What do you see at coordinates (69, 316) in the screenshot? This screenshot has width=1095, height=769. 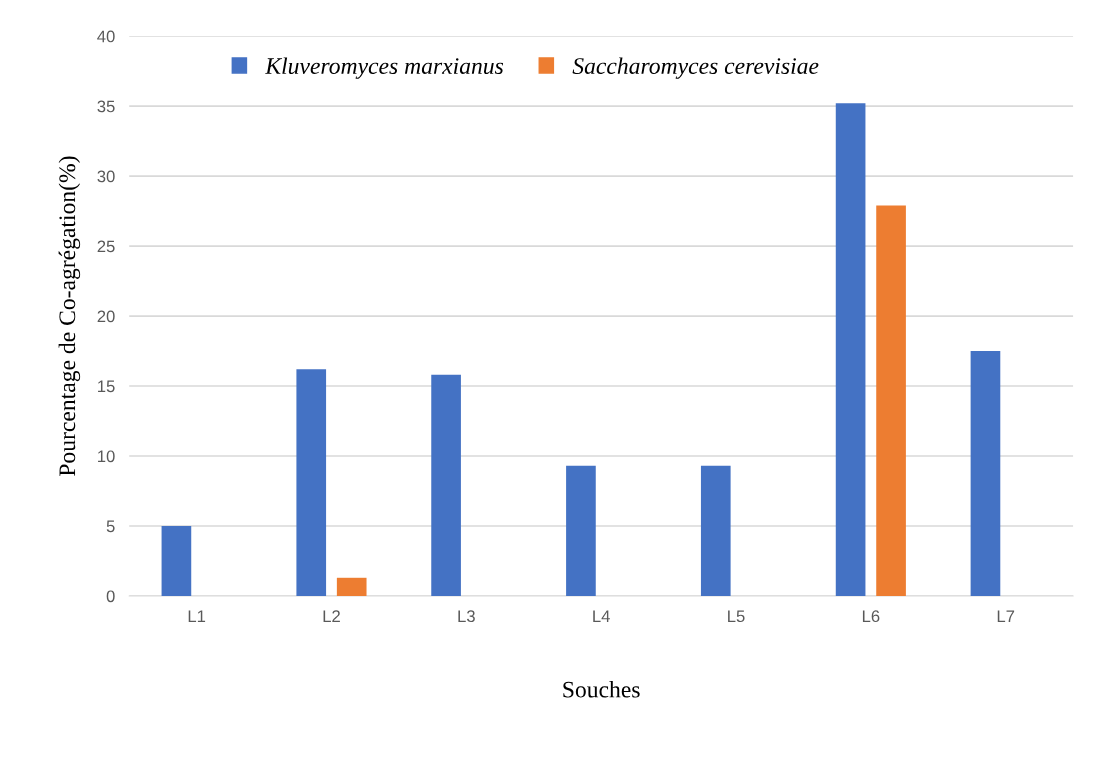 I see `y-axis-title: Pourcentage de Co-agrégation(%)` at bounding box center [69, 316].